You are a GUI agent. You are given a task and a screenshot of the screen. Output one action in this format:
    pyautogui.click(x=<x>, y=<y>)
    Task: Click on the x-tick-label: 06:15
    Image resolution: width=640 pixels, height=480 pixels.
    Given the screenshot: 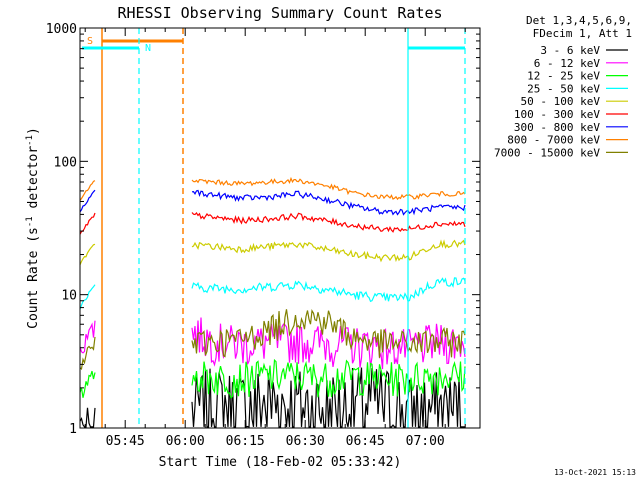 What is the action you would take?
    pyautogui.click(x=245, y=441)
    